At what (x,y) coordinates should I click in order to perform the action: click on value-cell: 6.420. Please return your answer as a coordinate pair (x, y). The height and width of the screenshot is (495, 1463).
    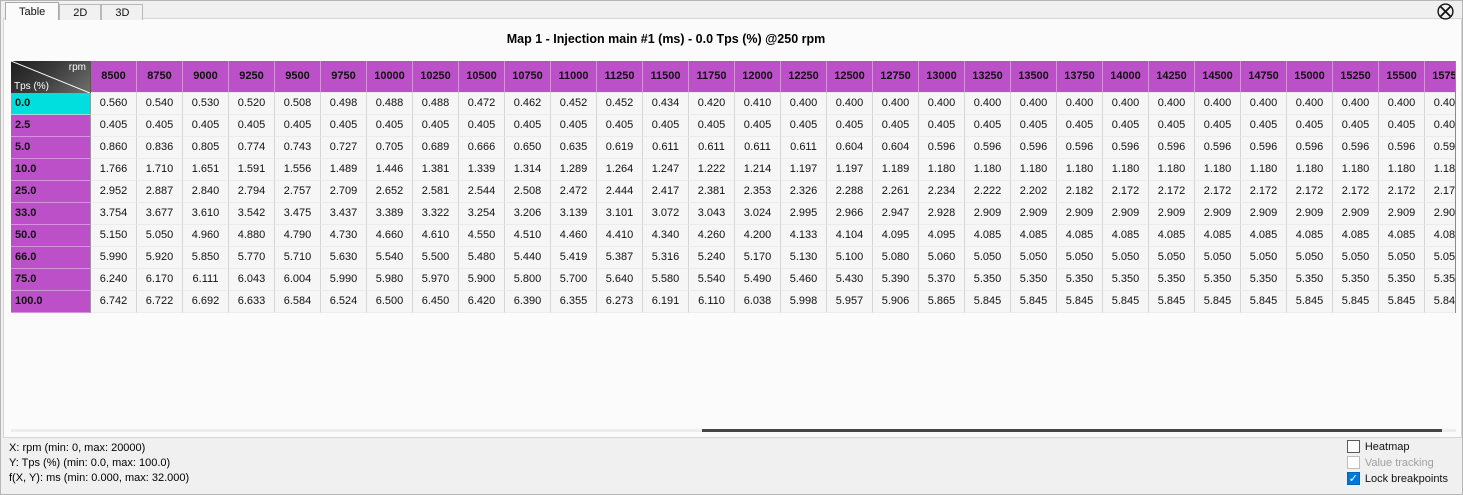
    Looking at the image, I should click on (482, 302).